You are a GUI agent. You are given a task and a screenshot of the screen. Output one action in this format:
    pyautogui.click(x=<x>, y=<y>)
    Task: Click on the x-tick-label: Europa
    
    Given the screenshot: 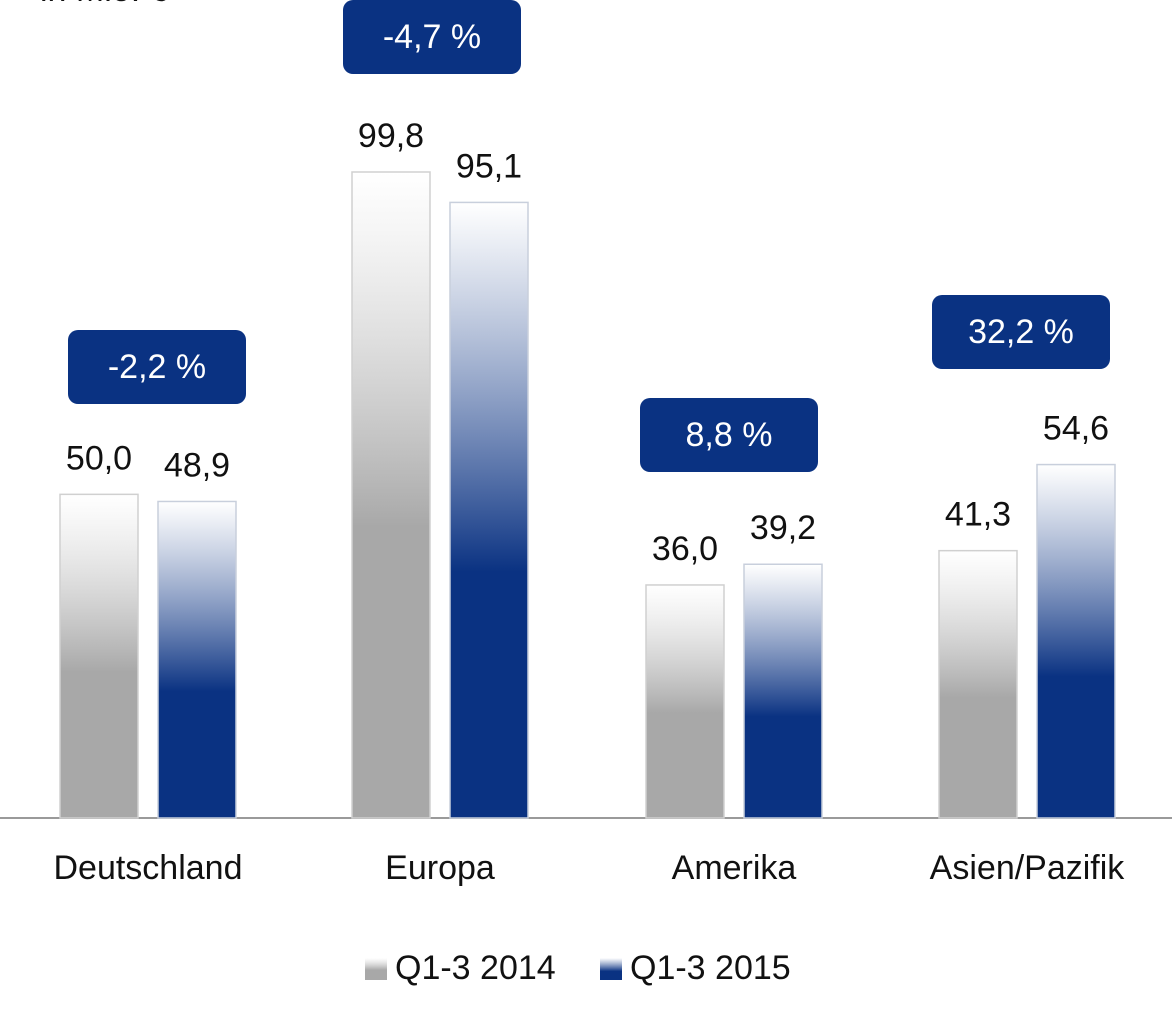 What is the action you would take?
    pyautogui.click(x=440, y=868)
    